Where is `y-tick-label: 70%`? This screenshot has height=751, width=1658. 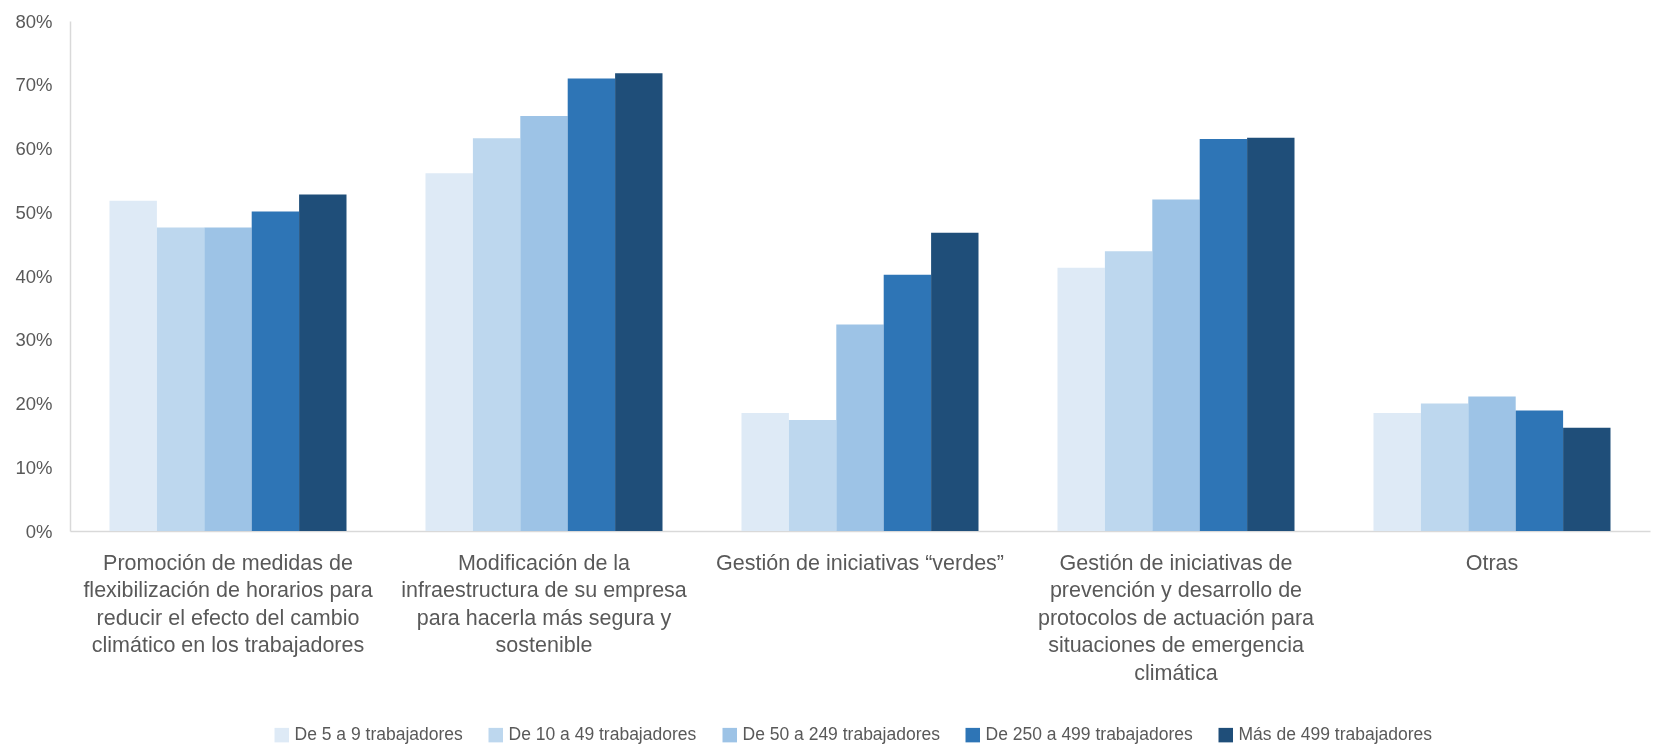 y-tick-label: 70% is located at coordinates (34, 85).